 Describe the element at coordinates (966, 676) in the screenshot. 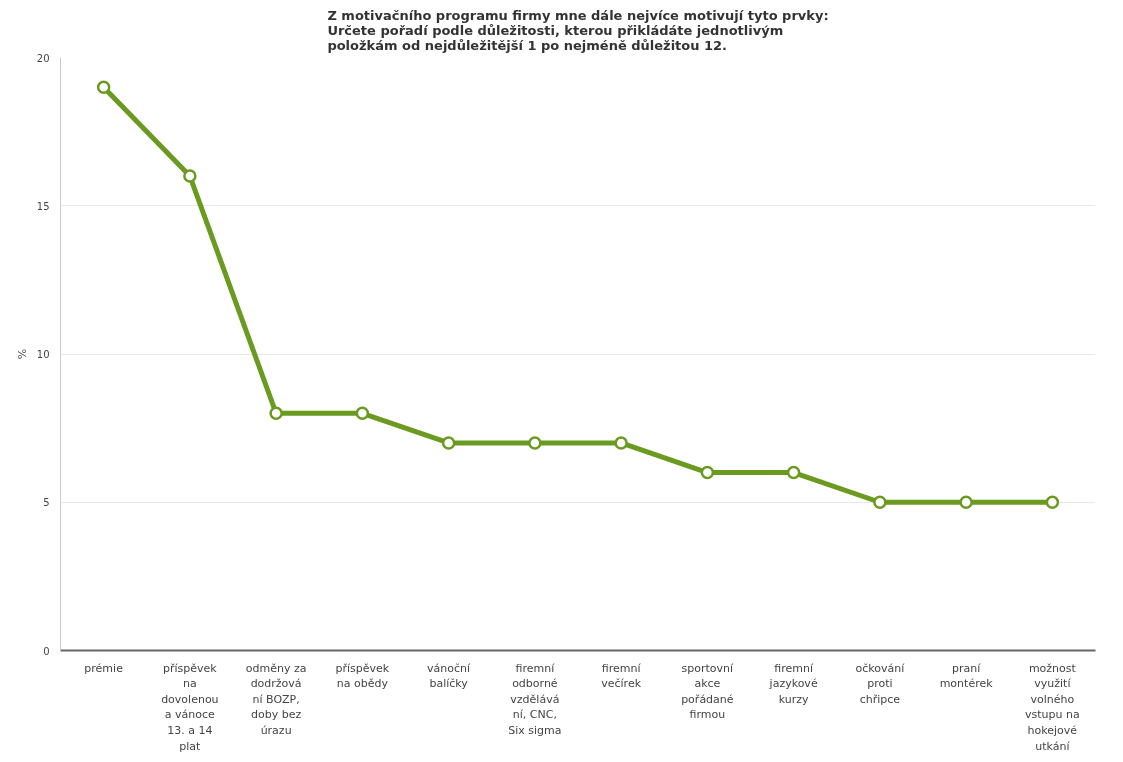

I see `x-tick-label: praní montérek` at that location.